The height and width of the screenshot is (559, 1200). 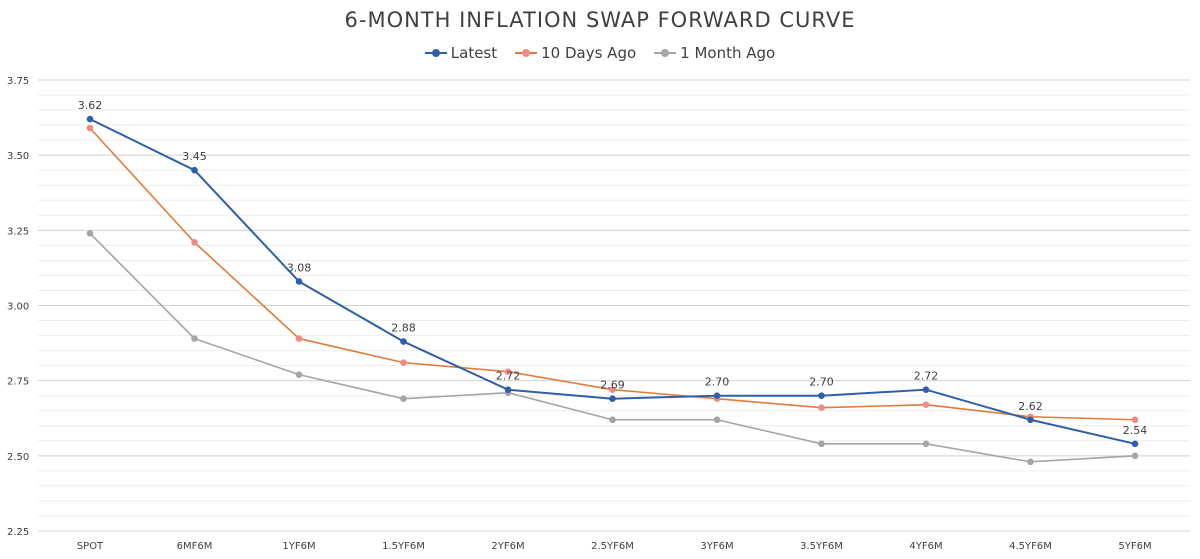 I want to click on legend-swatch-latest, so click(x=435, y=53).